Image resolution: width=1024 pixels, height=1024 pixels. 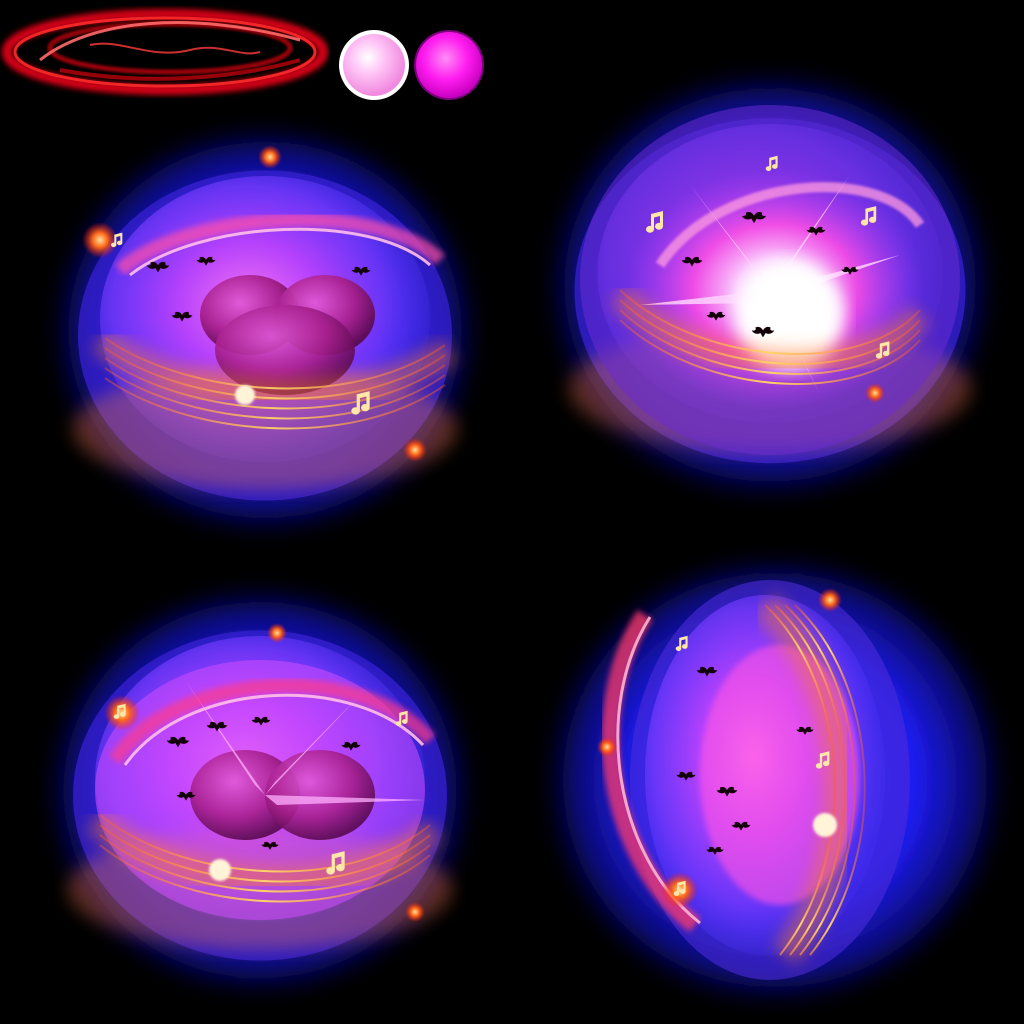 I want to click on red-swirl-ring-icon, so click(x=165, y=50).